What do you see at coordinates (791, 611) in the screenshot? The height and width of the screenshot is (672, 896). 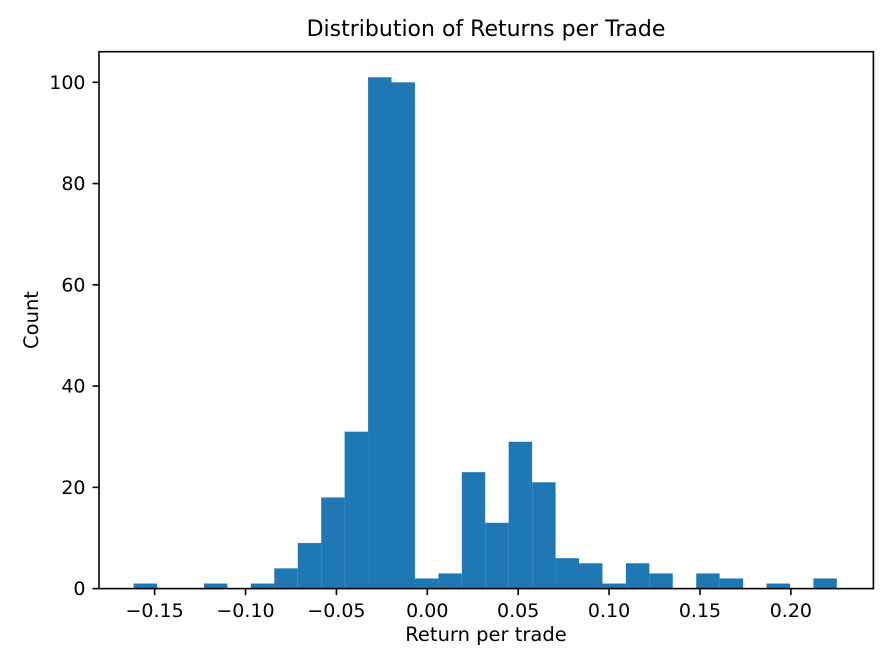 I see `x-tick-label: 0.20` at bounding box center [791, 611].